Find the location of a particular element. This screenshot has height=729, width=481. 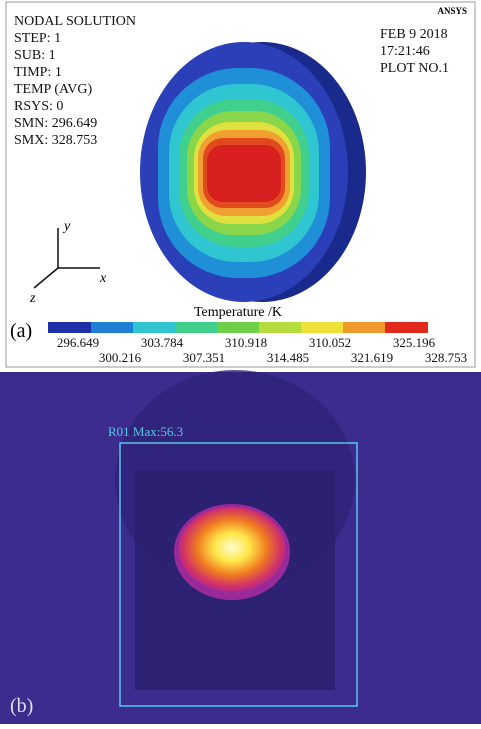

colorbar-label: 310.052 is located at coordinates (330, 342).